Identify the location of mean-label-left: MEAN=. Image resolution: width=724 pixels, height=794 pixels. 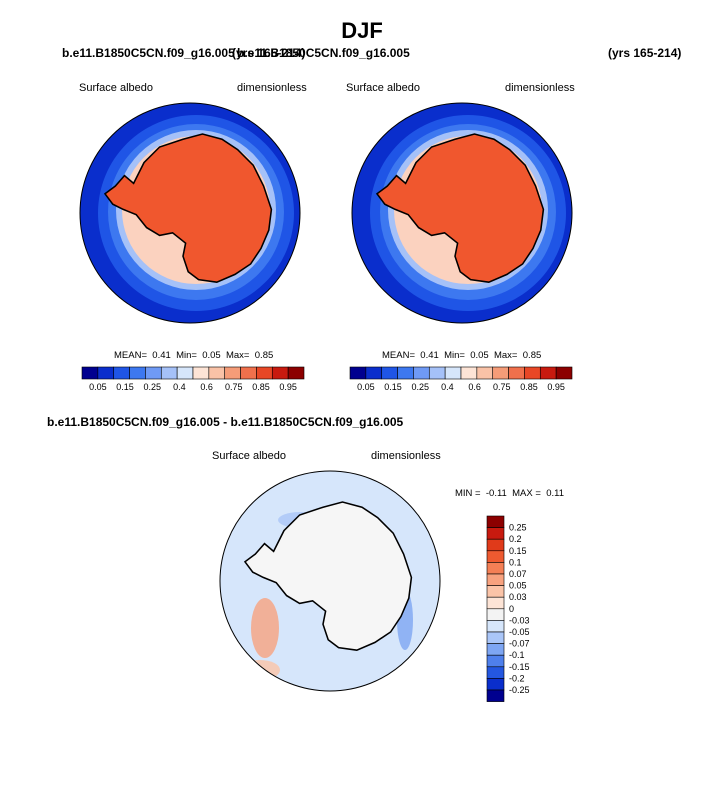
(130, 355).